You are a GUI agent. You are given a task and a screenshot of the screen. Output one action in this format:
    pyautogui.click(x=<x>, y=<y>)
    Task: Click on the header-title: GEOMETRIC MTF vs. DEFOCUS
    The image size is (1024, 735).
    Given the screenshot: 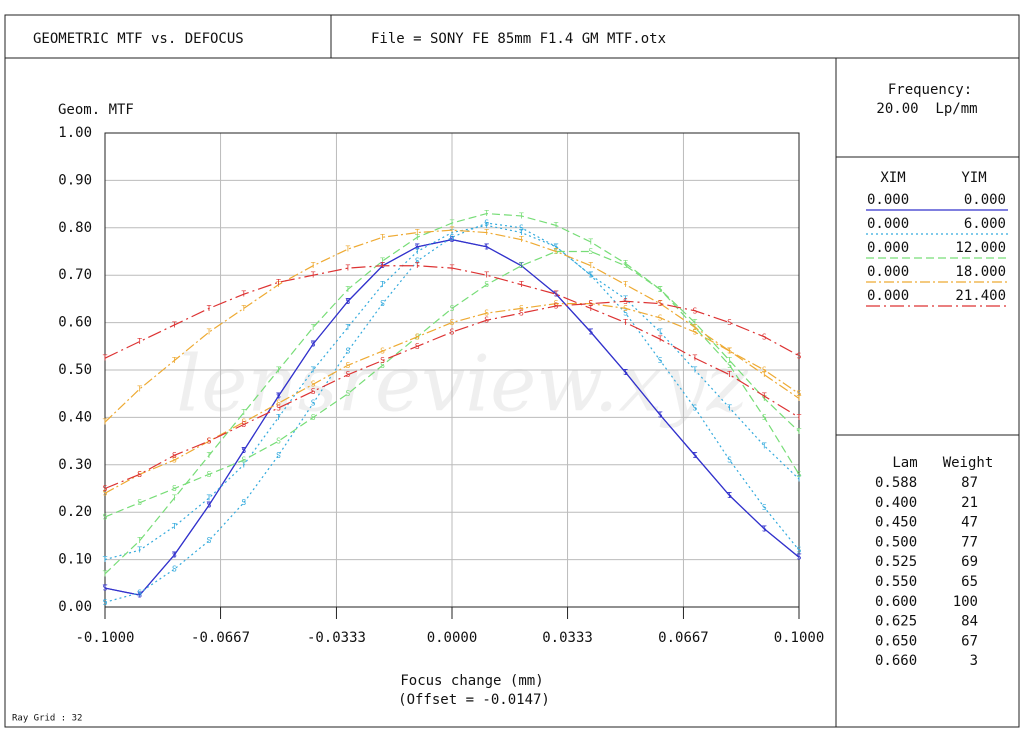 What is the action you would take?
    pyautogui.click(x=138, y=39)
    